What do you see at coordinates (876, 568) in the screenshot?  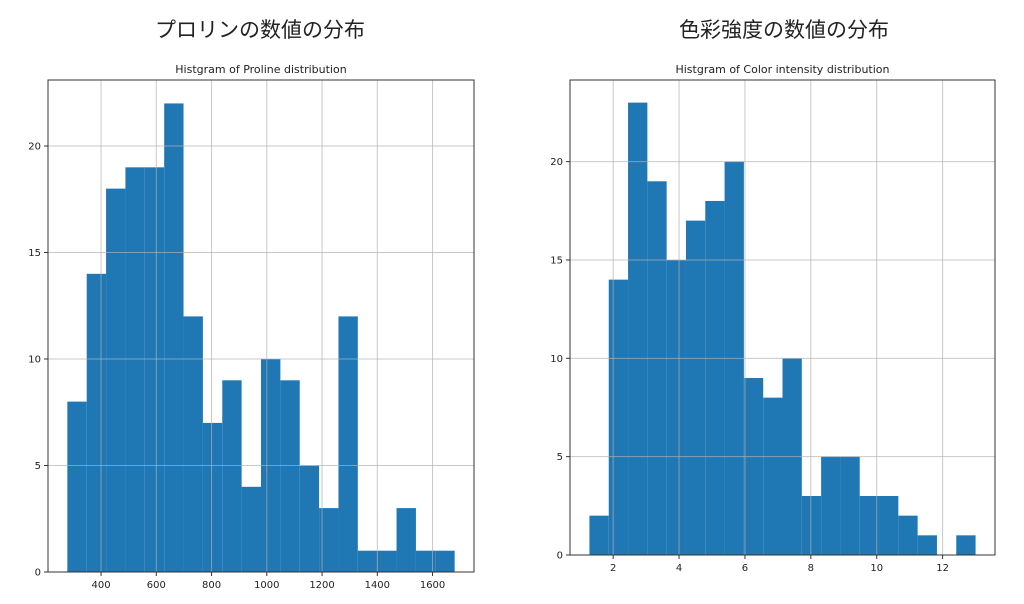 I see `x-tick-label: 10` at bounding box center [876, 568].